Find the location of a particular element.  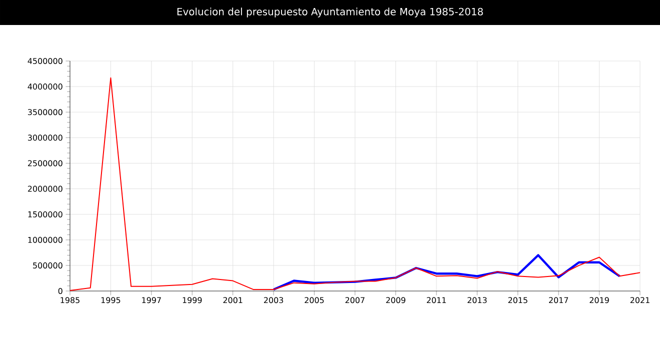

chart-title: Evolucion del presupuesto Ayuntamiento de Moya 1985-2018 is located at coordinates (330, 13).